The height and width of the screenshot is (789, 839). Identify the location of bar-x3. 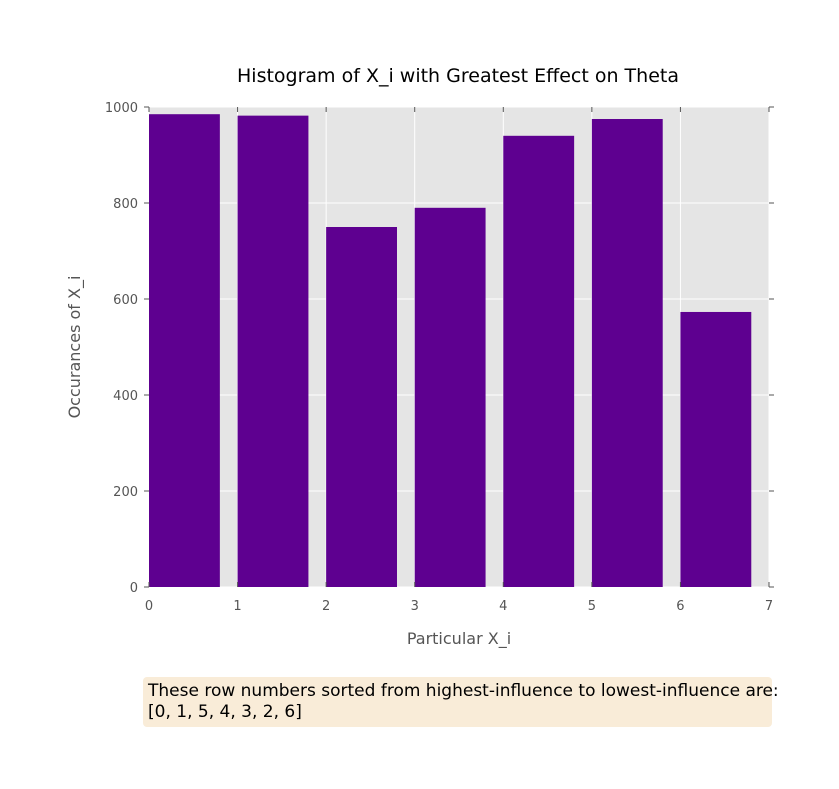
(450, 397).